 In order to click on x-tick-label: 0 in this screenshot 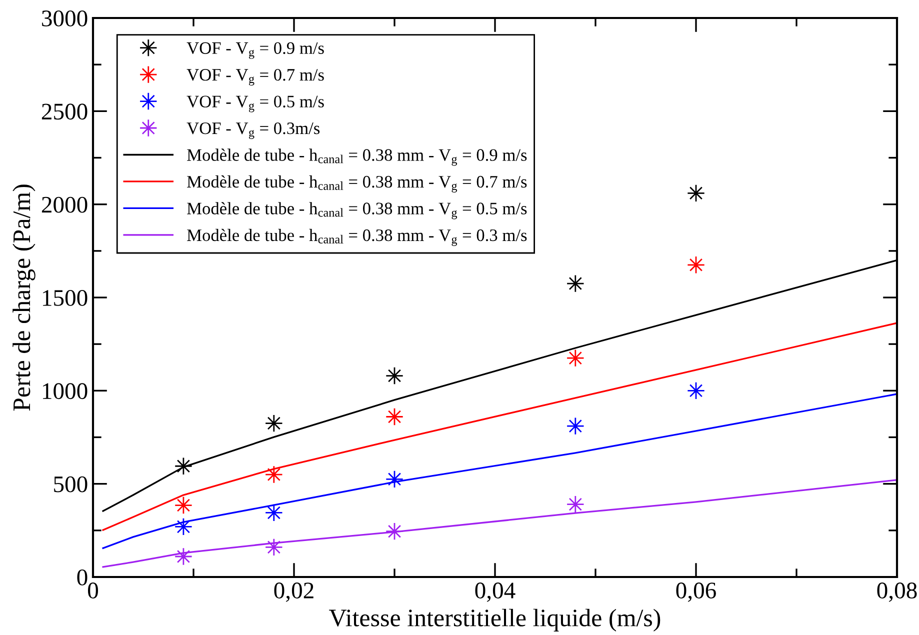, I will do `click(93, 590)`.